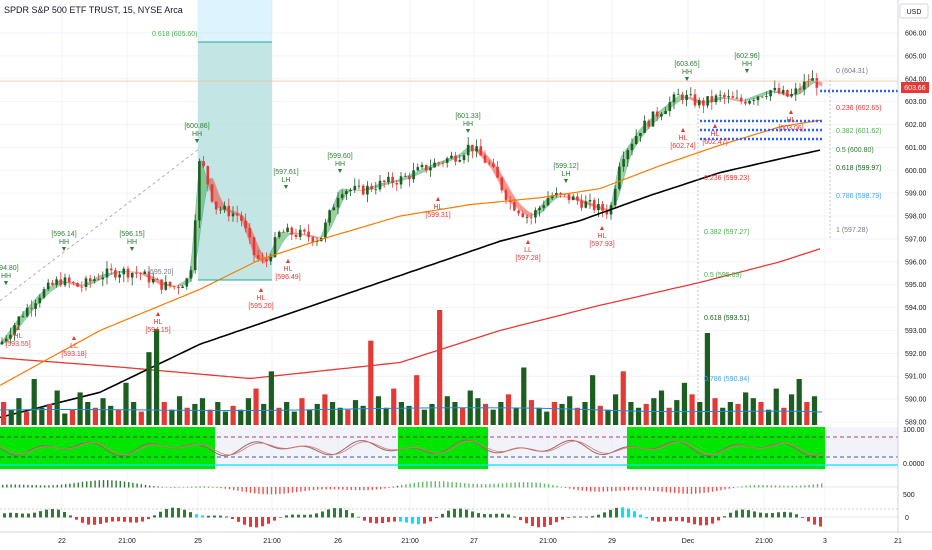 The image size is (932, 550). Describe the element at coordinates (339, 156) in the screenshot. I see `pivot-price: [599.60]` at that location.